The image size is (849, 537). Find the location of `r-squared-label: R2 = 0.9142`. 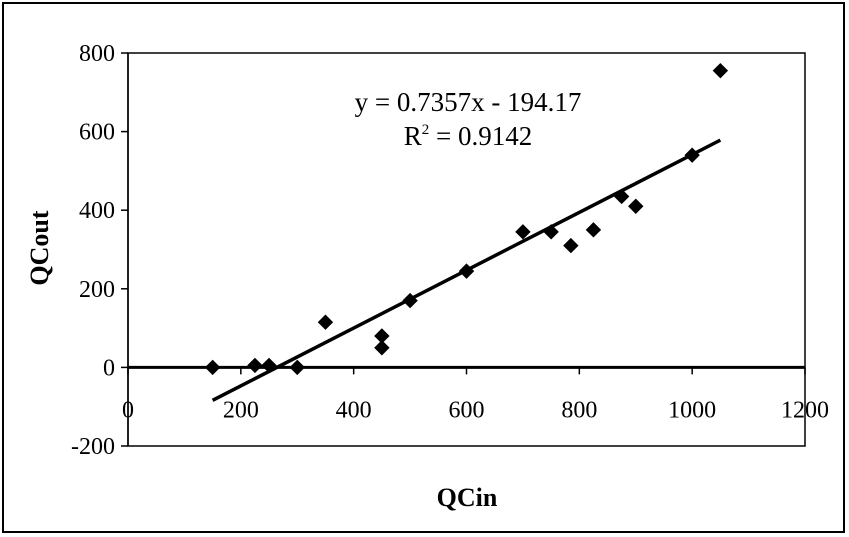

r-squared-label: R2 = 0.9142 is located at coordinates (468, 136).